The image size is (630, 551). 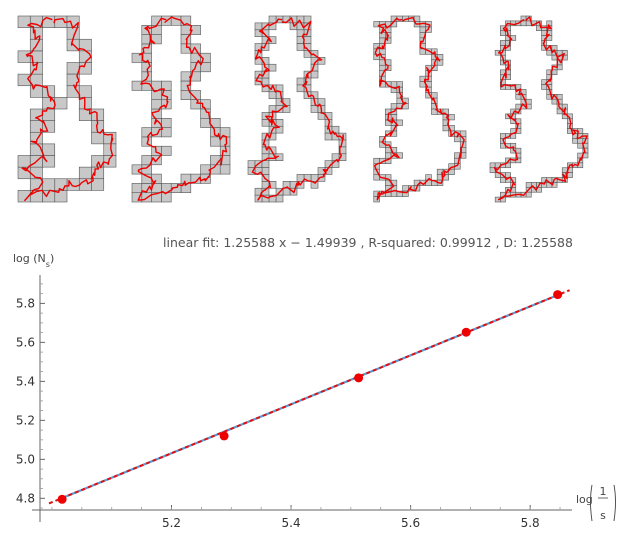 I want to click on x-axis-label-left-paren, so click(x=591, y=503).